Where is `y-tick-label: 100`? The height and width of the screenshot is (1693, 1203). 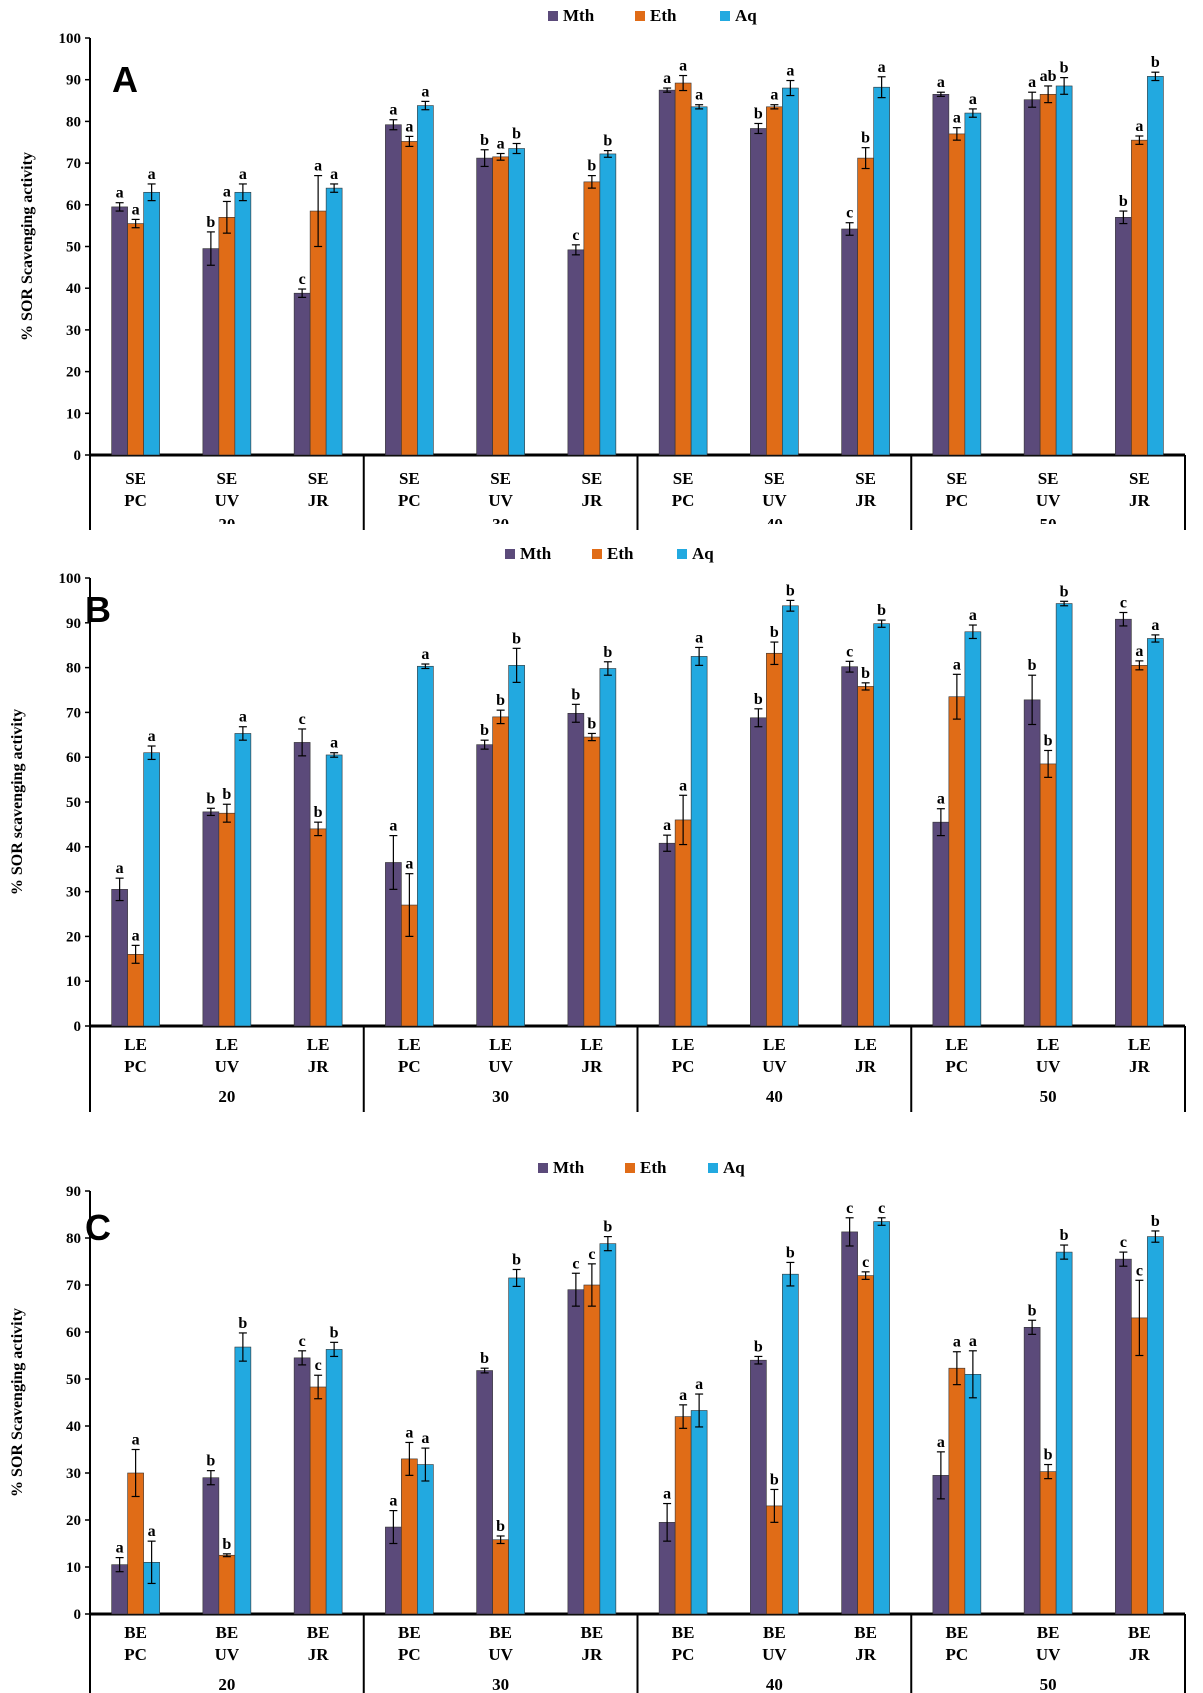
y-tick-label: 100 is located at coordinates (70, 39).